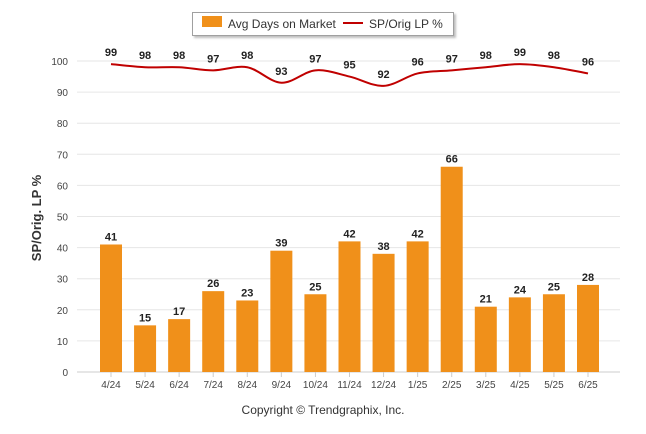 The image size is (646, 434). What do you see at coordinates (406, 24) in the screenshot?
I see `legend-line-label: SP/Orig LP %` at bounding box center [406, 24].